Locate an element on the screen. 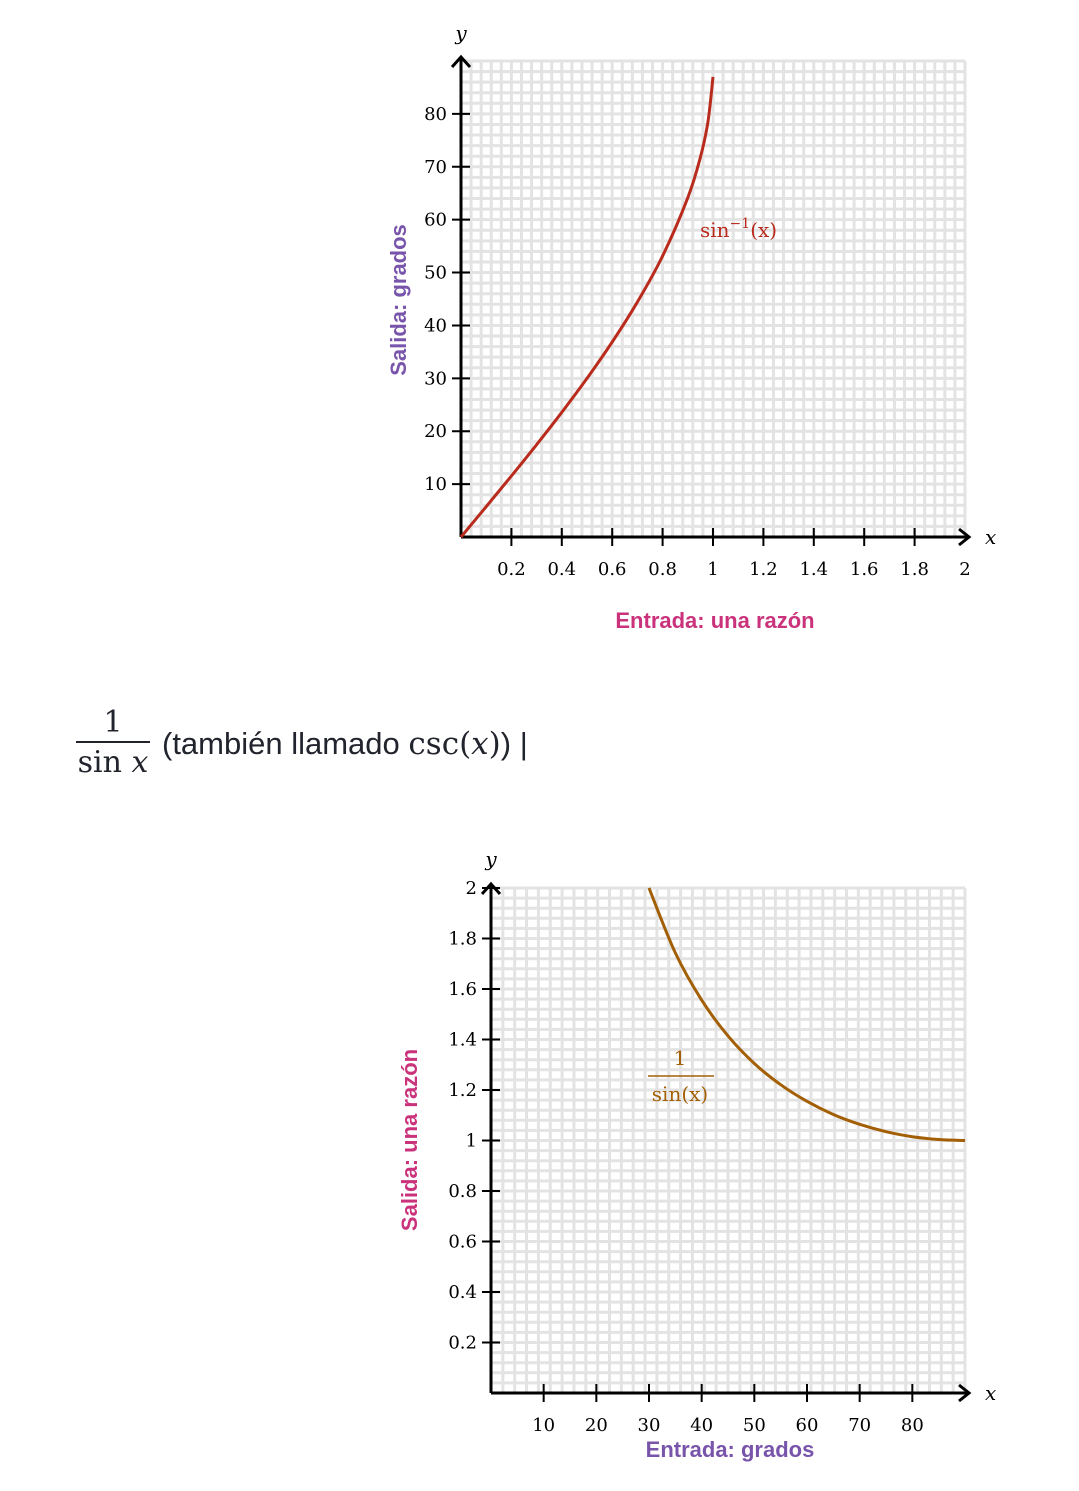 This screenshot has width=1079, height=1491. csc-expression: csc(x) is located at coordinates (454, 744).